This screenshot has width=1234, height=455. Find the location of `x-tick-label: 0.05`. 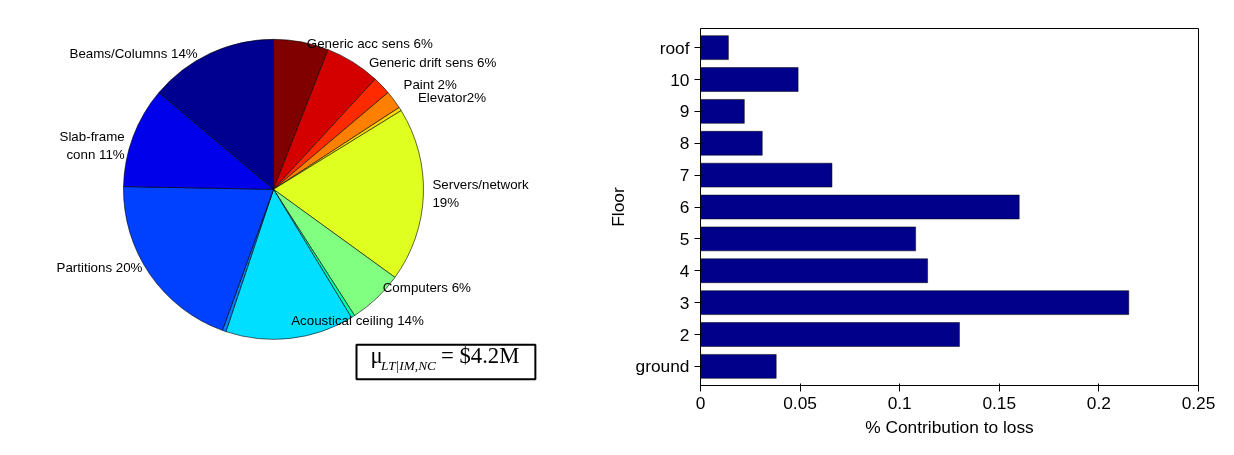

x-tick-label: 0.05 is located at coordinates (800, 402).